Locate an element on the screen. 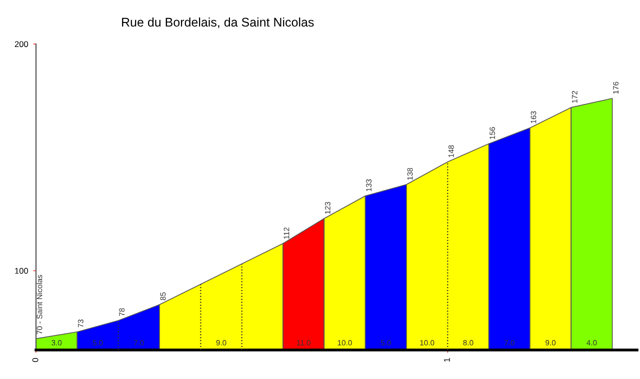 This screenshot has width=640, height=379. y-tick-label: 100 is located at coordinates (21, 271).